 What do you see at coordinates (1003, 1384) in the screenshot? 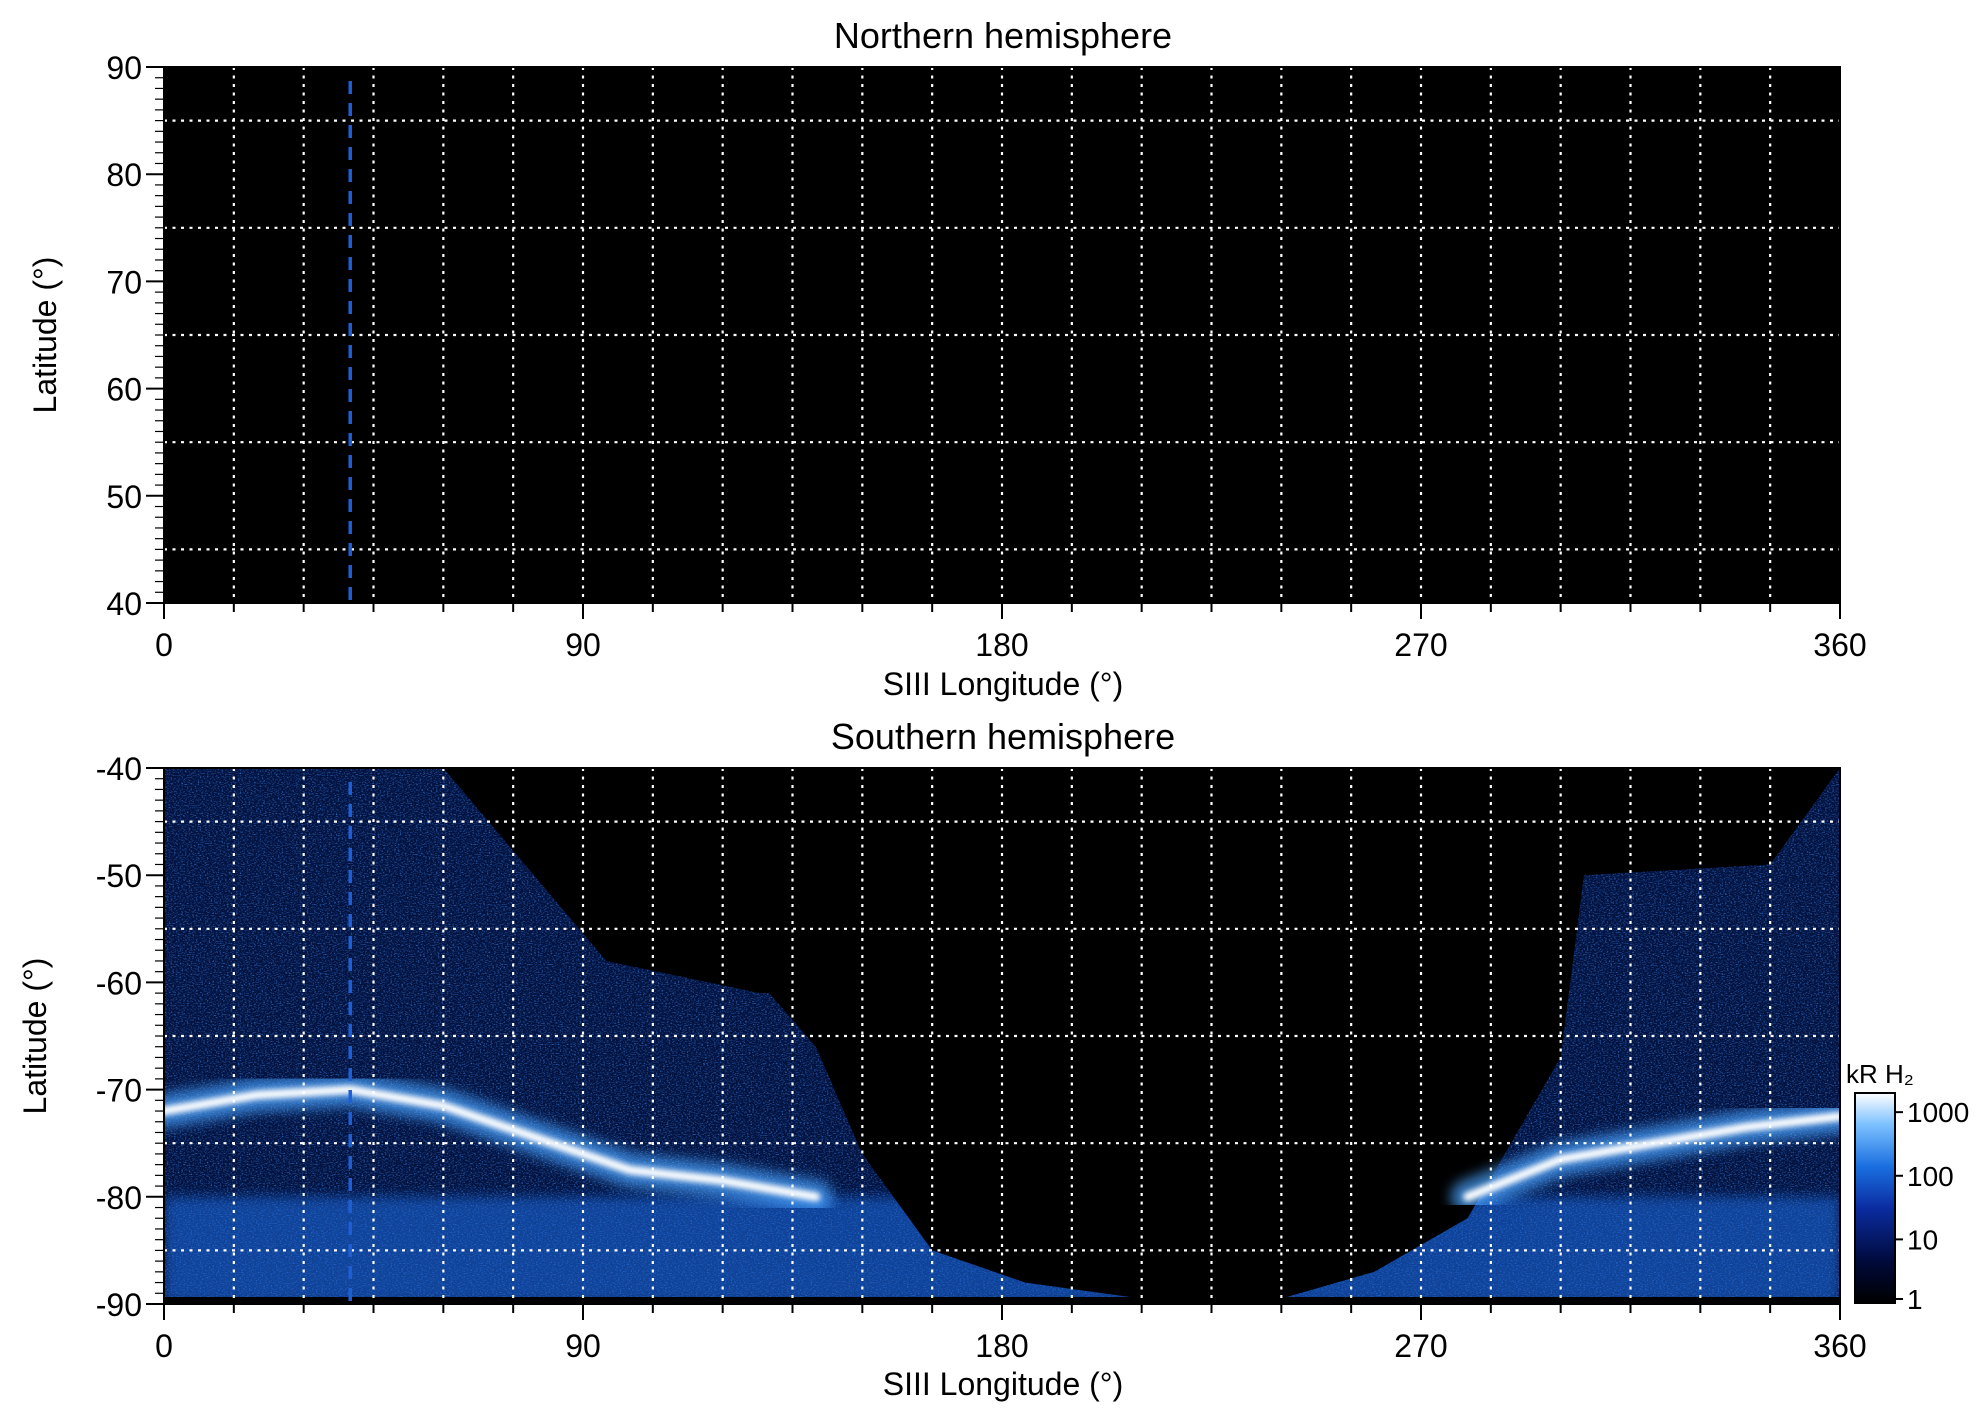
I see `south-x-axis-label: SIII Longitude (°)` at bounding box center [1003, 1384].